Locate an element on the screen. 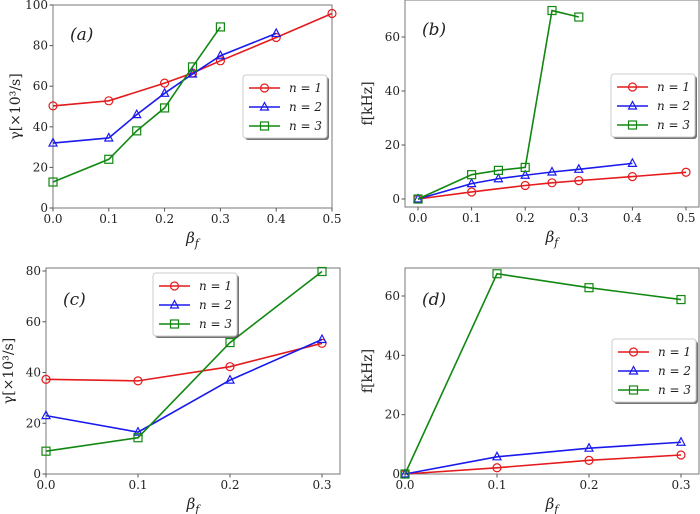 The width and height of the screenshot is (700, 514). y-axis-label: f[kHz] is located at coordinates (368, 371).